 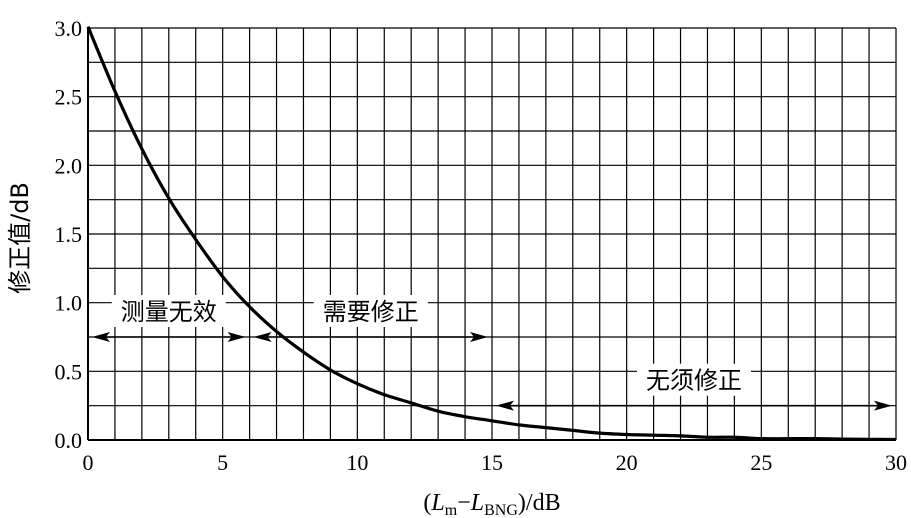 What do you see at coordinates (88, 462) in the screenshot?
I see `x-tick-label: 0` at bounding box center [88, 462].